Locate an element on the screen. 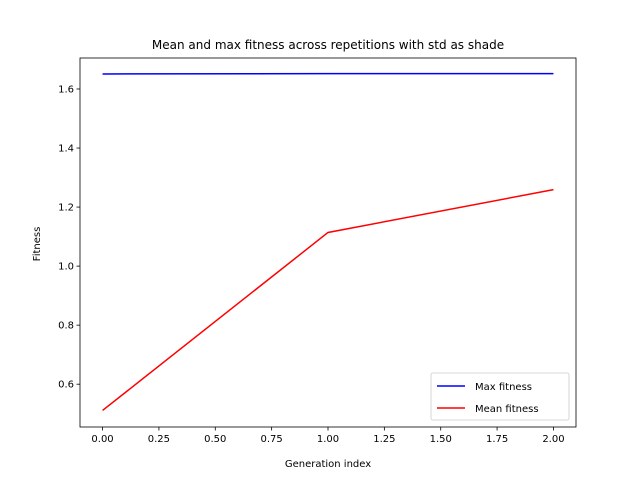 The image size is (640, 480). y-tick-label: 0.8 is located at coordinates (66, 326).